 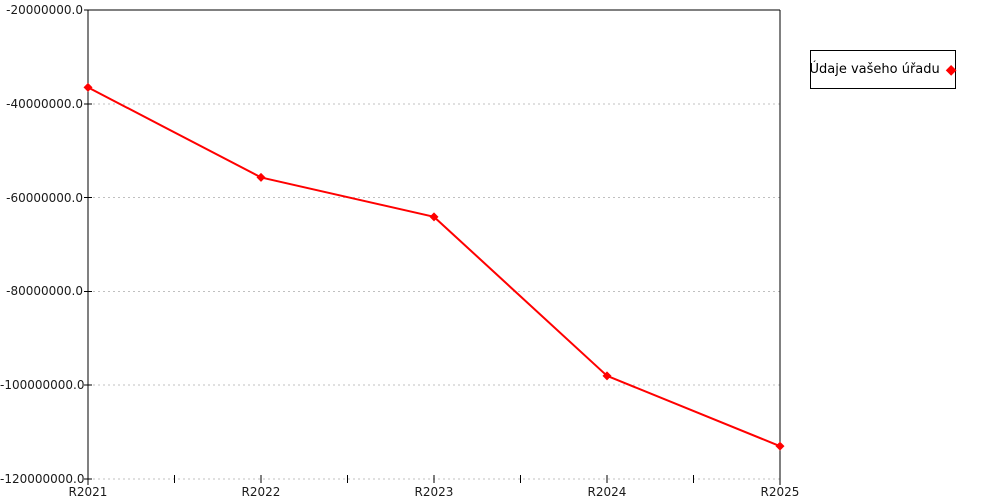 I want to click on y-tick-label: -60000000.0, so click(x=44, y=197).